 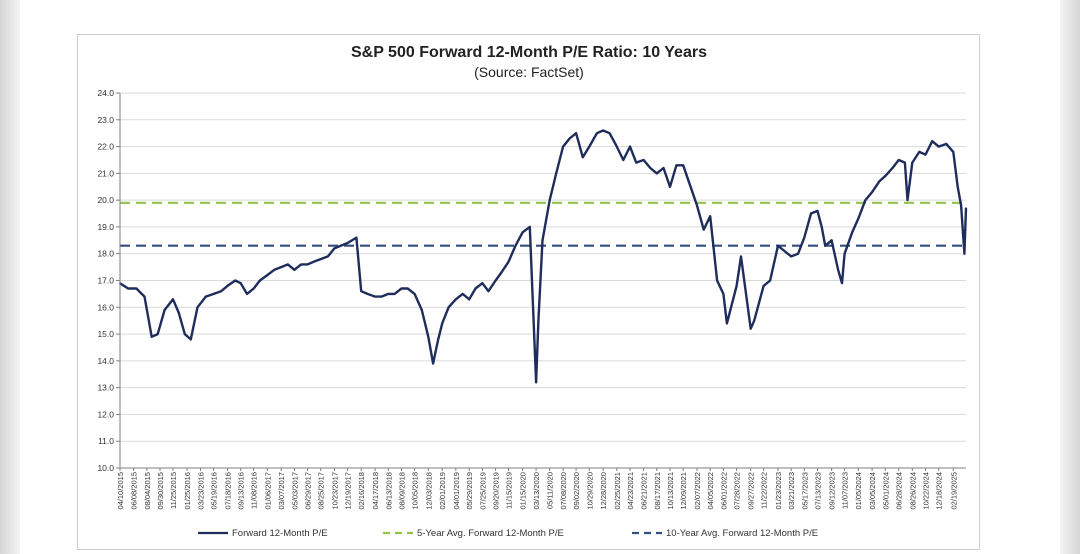 I want to click on y-tick-label: 14.0, so click(x=105, y=361).